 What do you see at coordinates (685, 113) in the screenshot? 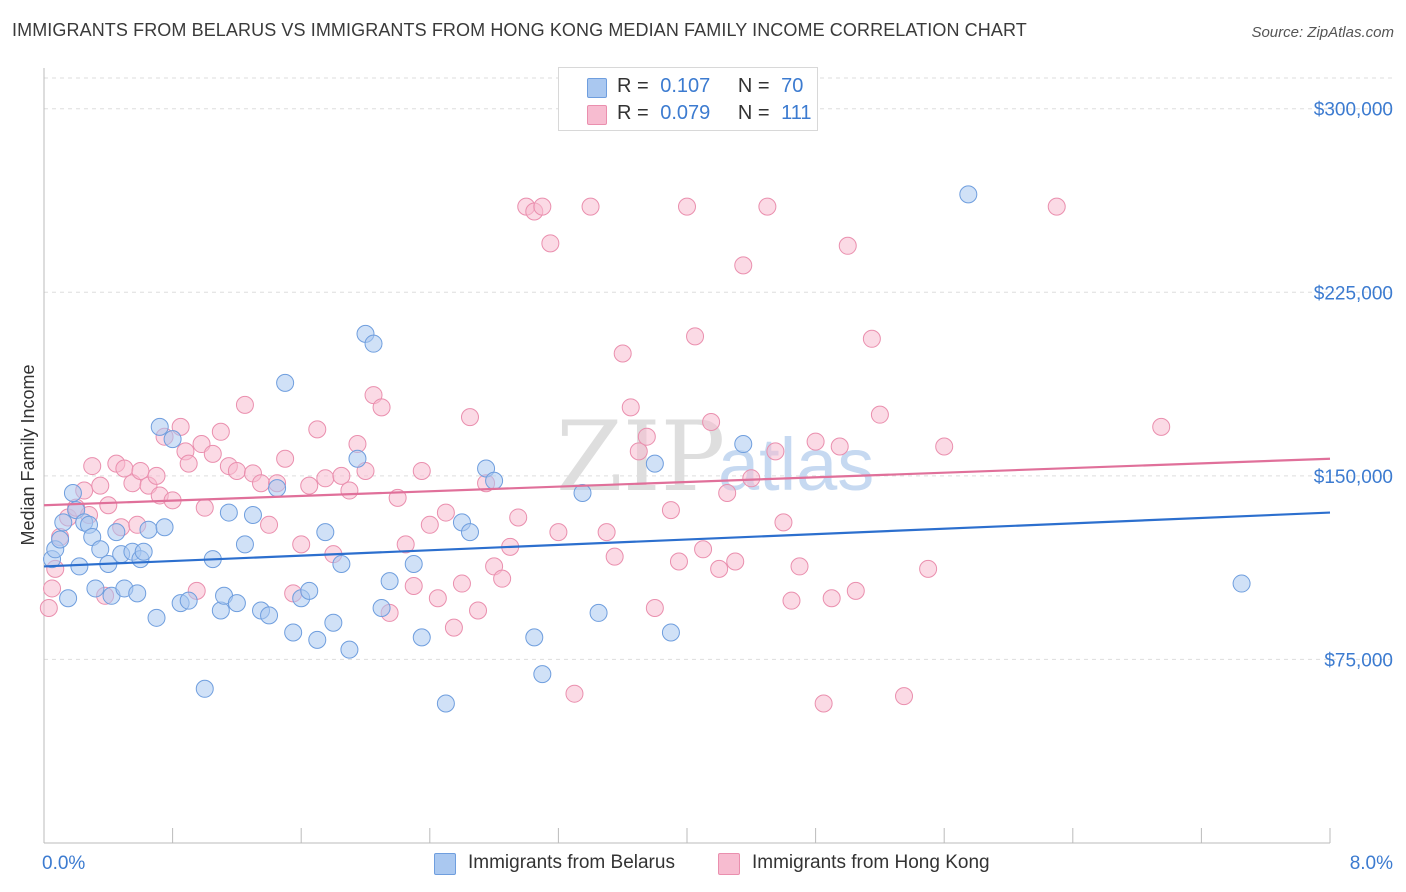
I see `legend-r-value-hong-kong: 0.079` at bounding box center [685, 113].